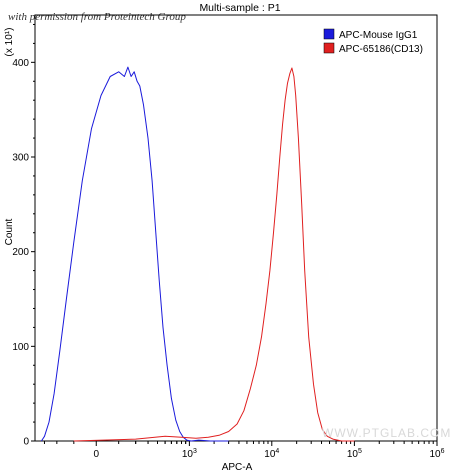 Image resolution: width=450 pixels, height=474 pixels. I want to click on y-tick-label: 400, so click(20, 63).